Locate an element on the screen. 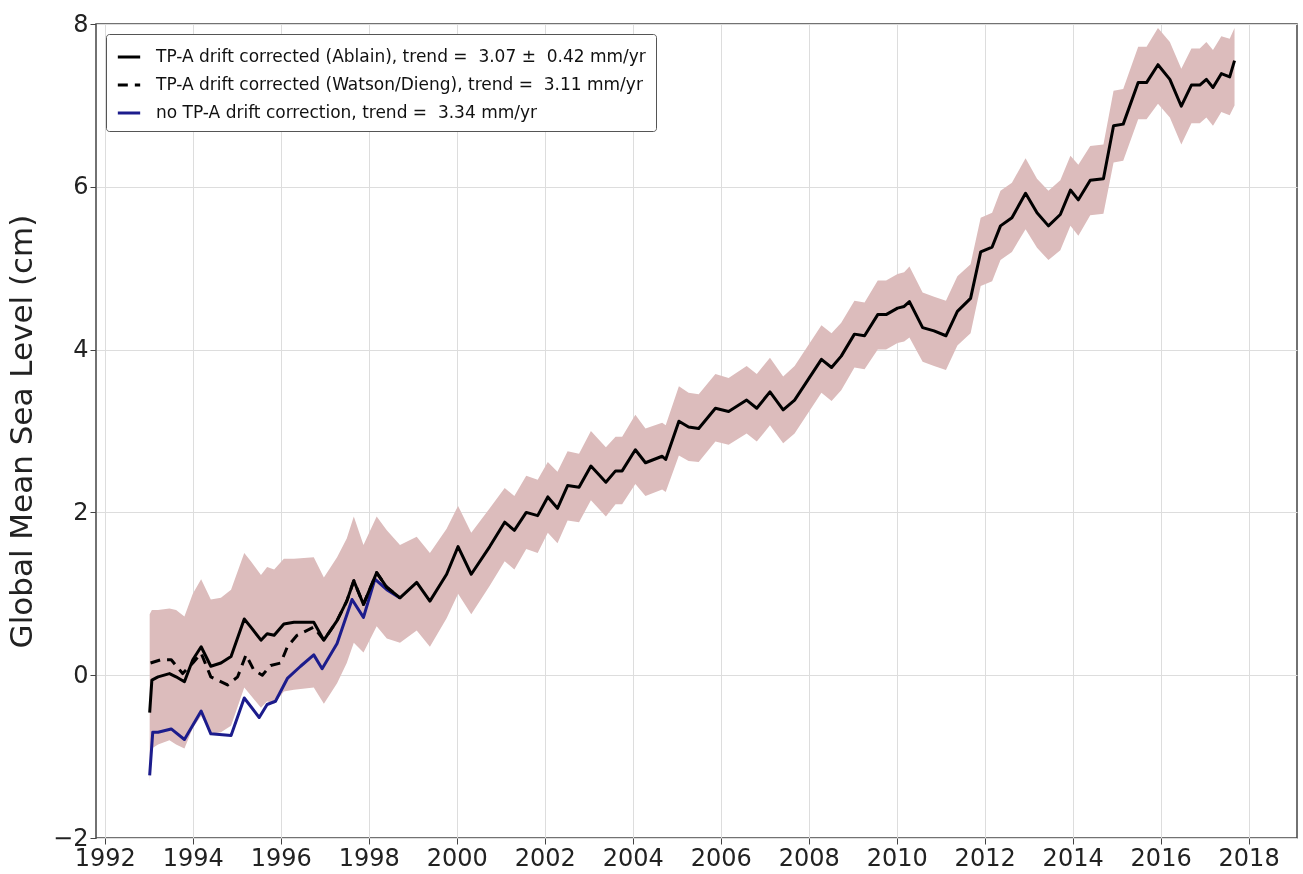 The image size is (1303, 874). x-tick-label: 2002 is located at coordinates (545, 857).